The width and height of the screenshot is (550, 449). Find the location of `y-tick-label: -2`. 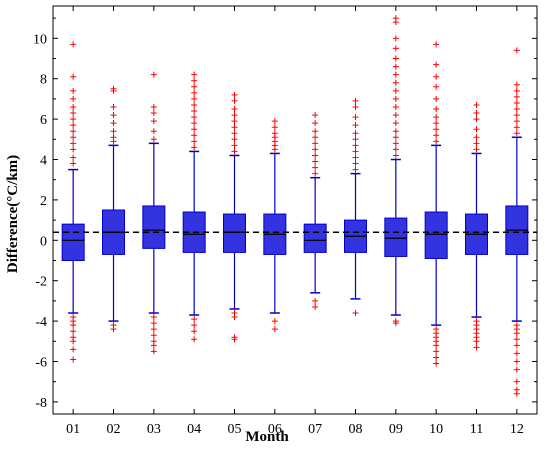

y-tick-label: -2 is located at coordinates (41, 282).